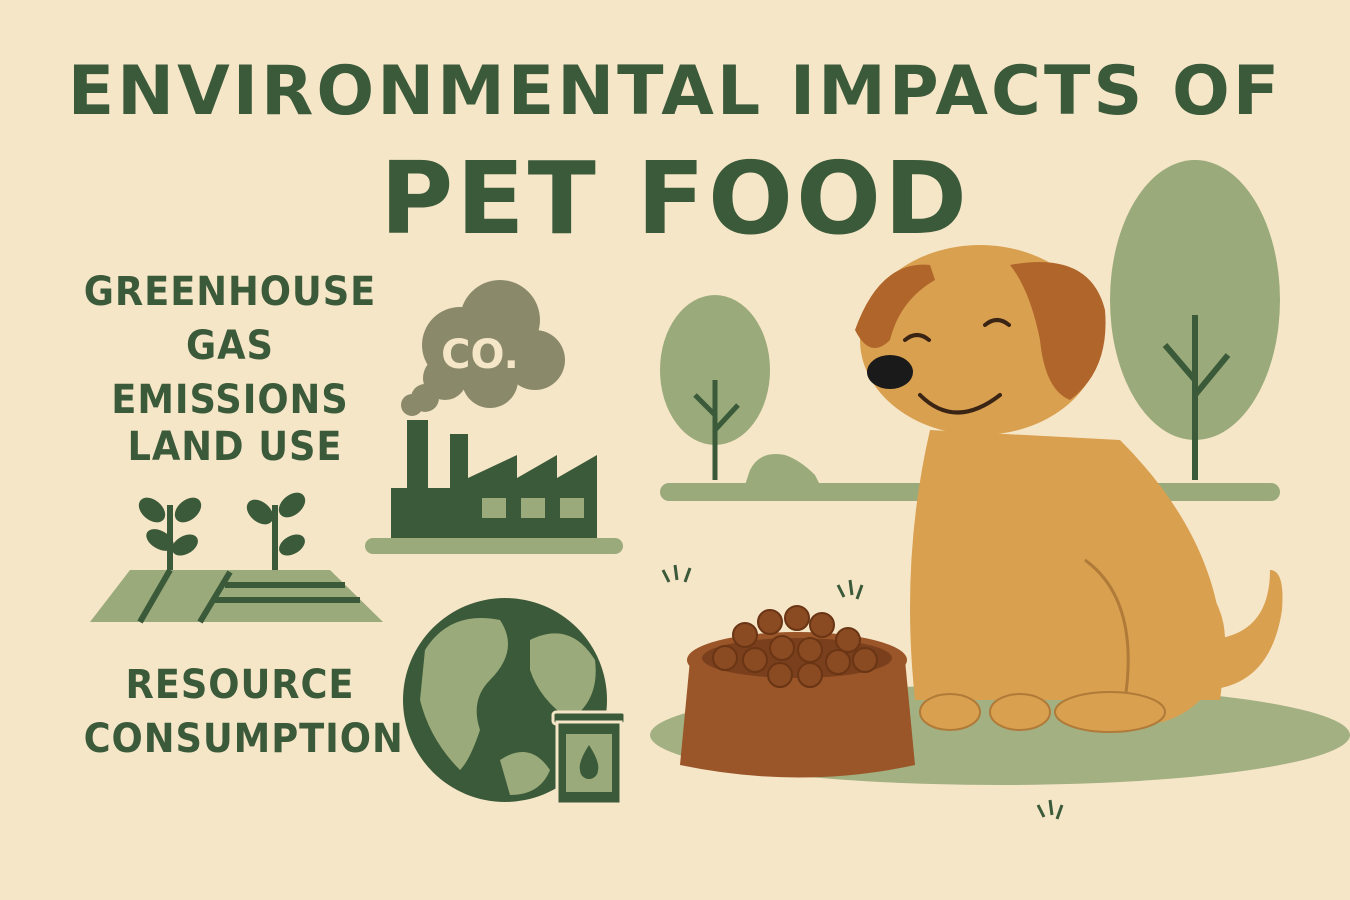 This screenshot has width=1350, height=900. I want to click on oil-can-icon, so click(589, 758).